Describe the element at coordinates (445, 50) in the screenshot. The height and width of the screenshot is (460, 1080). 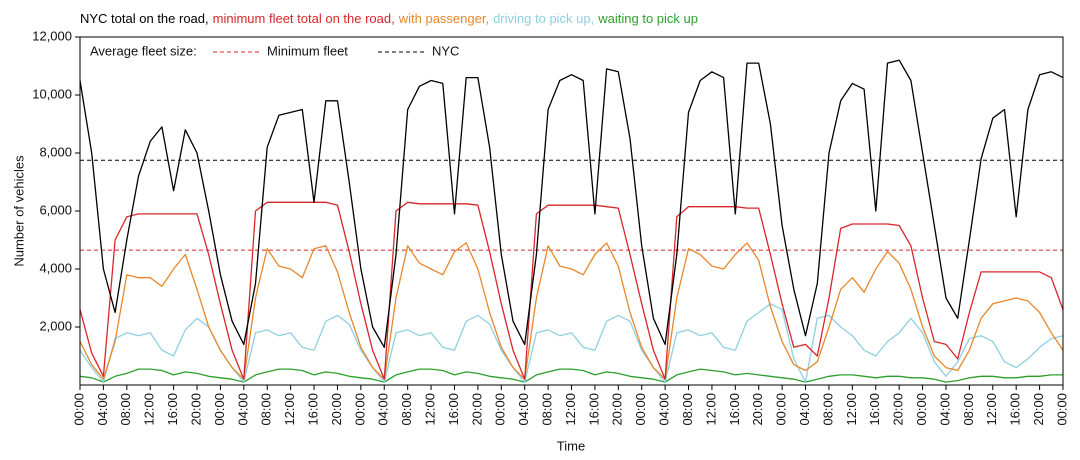
I see `legend-label: NYC` at that location.